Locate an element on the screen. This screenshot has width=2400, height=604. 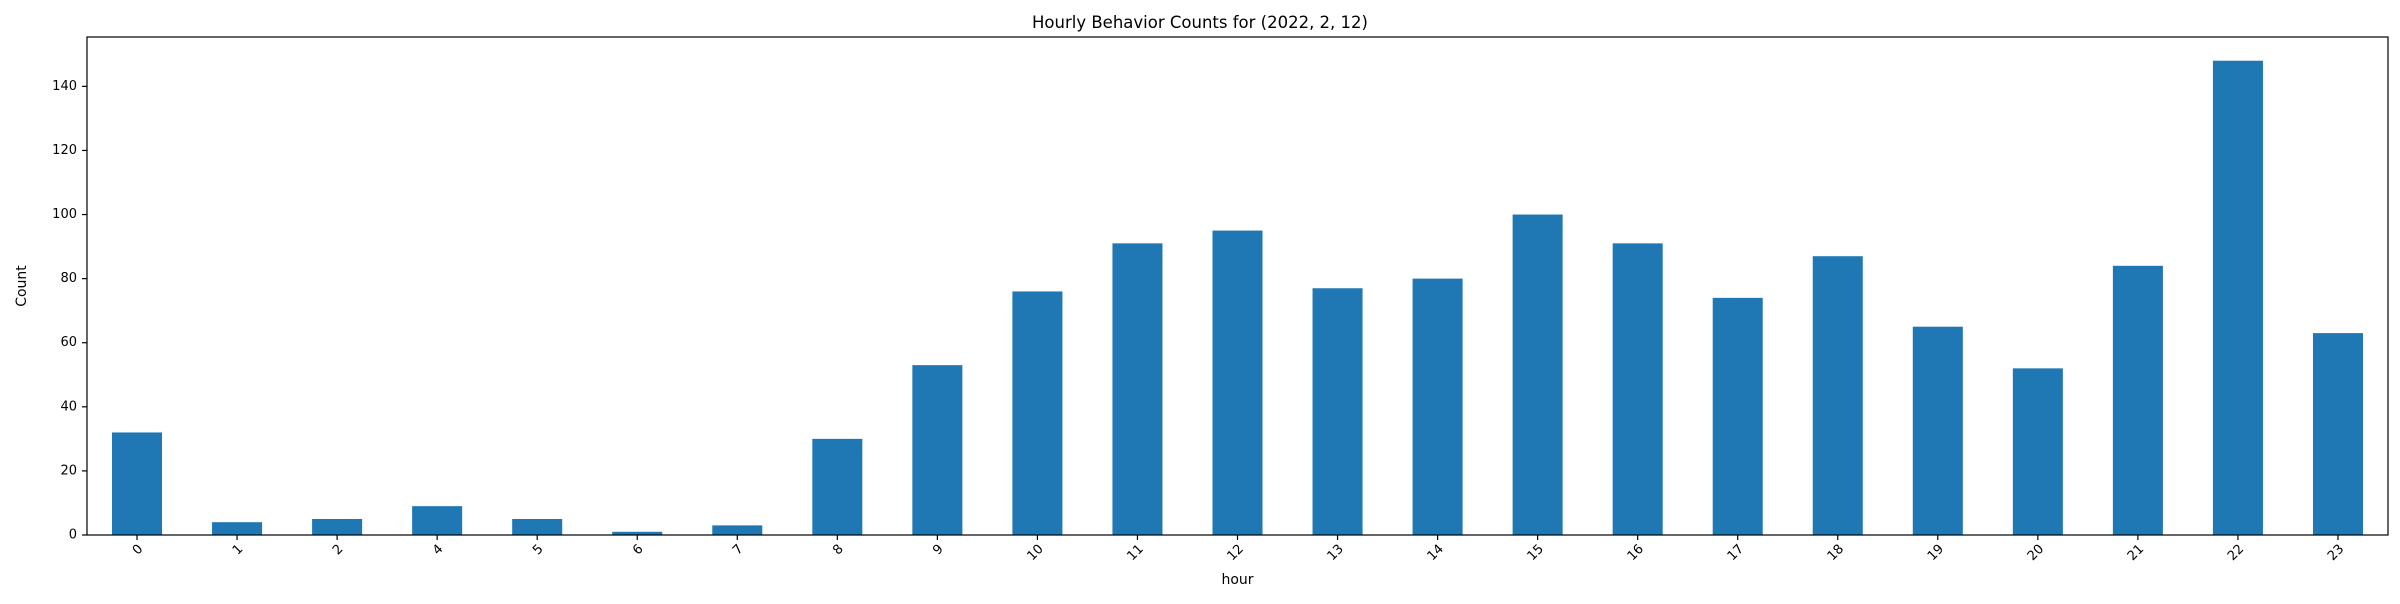
x-tick-label: 23 is located at coordinates (2336, 553).